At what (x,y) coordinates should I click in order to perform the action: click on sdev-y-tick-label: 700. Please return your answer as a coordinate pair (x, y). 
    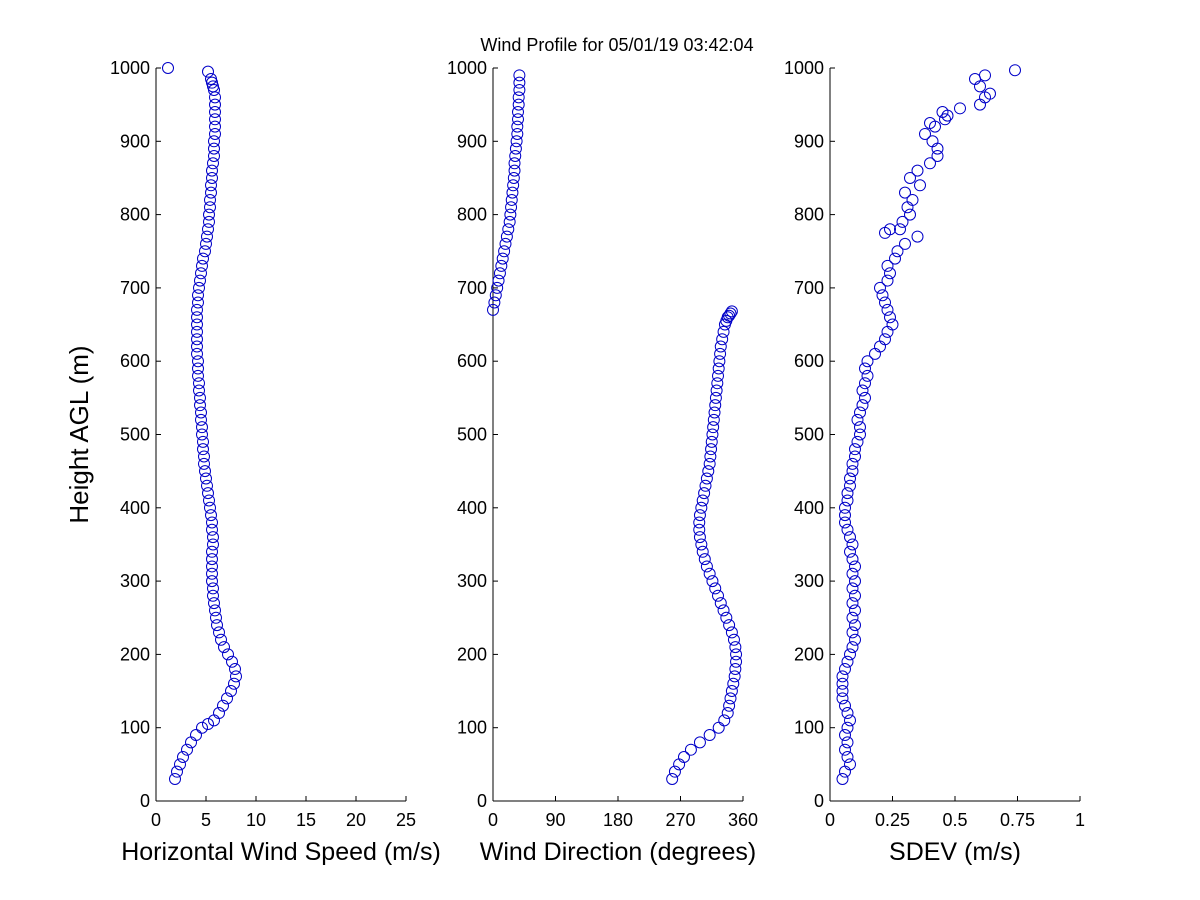
    Looking at the image, I should click on (809, 288).